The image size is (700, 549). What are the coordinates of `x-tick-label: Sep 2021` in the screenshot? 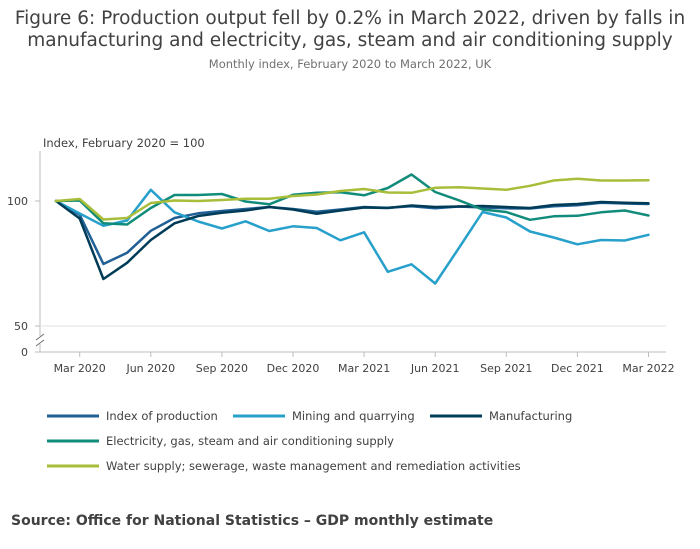 It's located at (506, 368).